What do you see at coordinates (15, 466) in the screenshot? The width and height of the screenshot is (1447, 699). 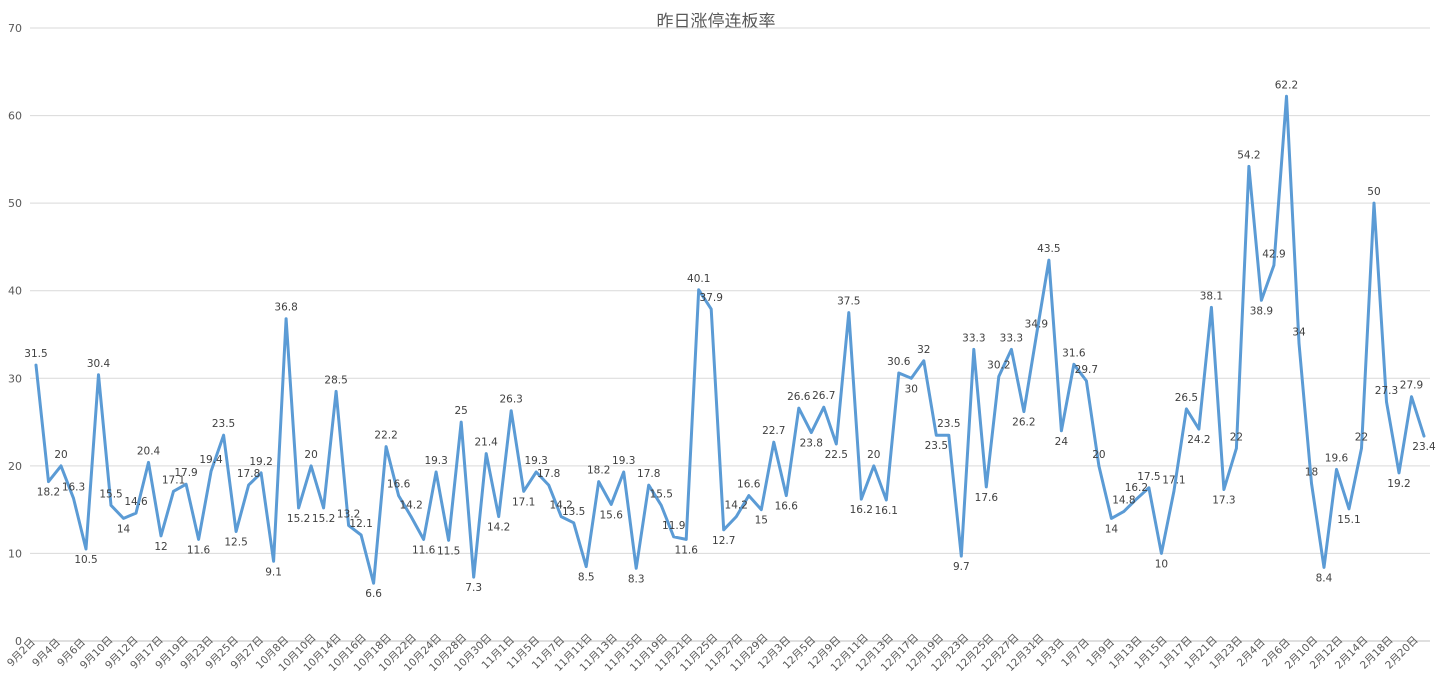 I see `y-tick-label: 20` at bounding box center [15, 466].